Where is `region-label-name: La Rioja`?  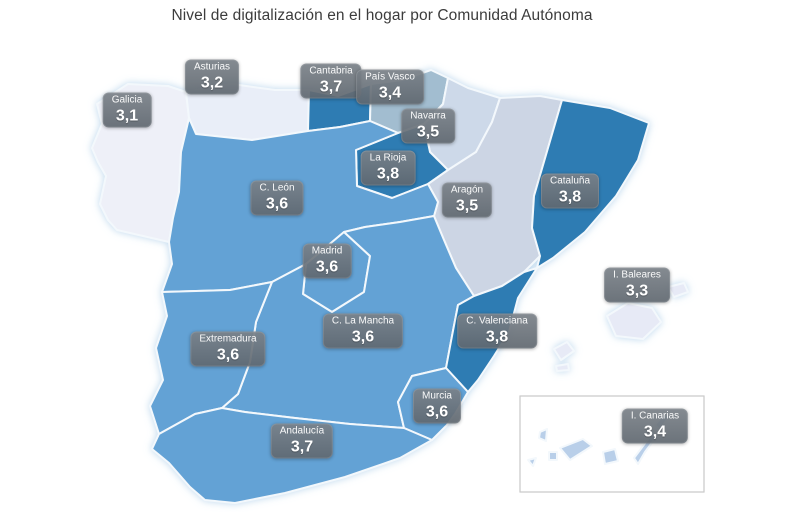 region-label-name: La Rioja is located at coordinates (388, 158).